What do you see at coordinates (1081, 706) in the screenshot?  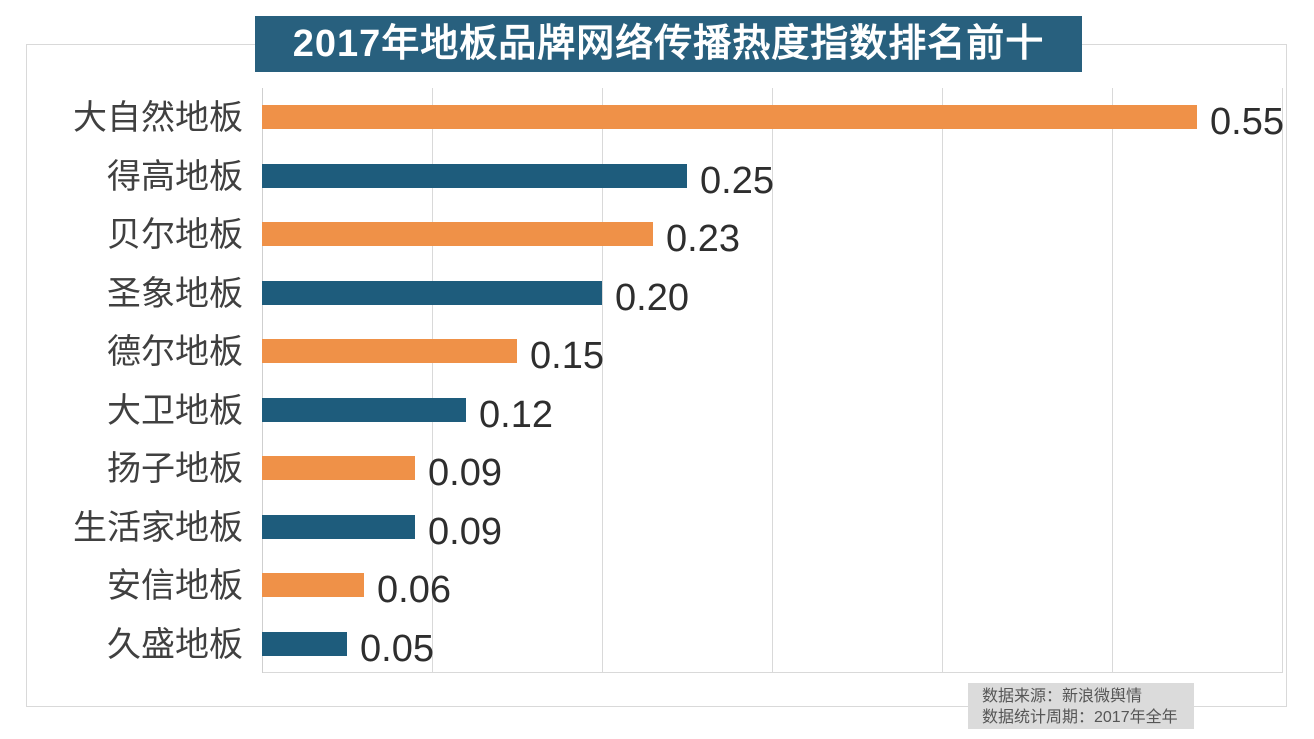 I see `data-source-note: 数据来源：新浪微舆情 数据统计周期：2017年全年` at bounding box center [1081, 706].